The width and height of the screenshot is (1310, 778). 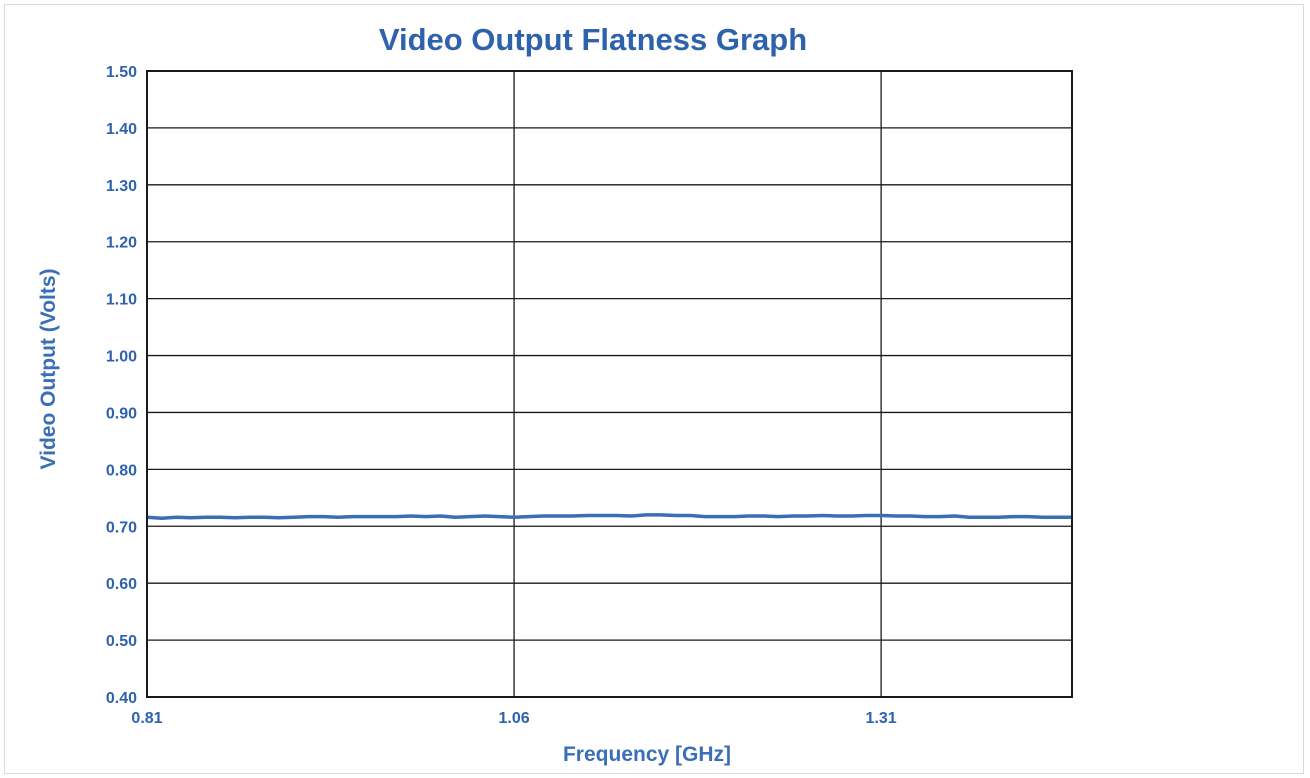 I want to click on y-tick-label: 1.10, so click(x=121, y=300).